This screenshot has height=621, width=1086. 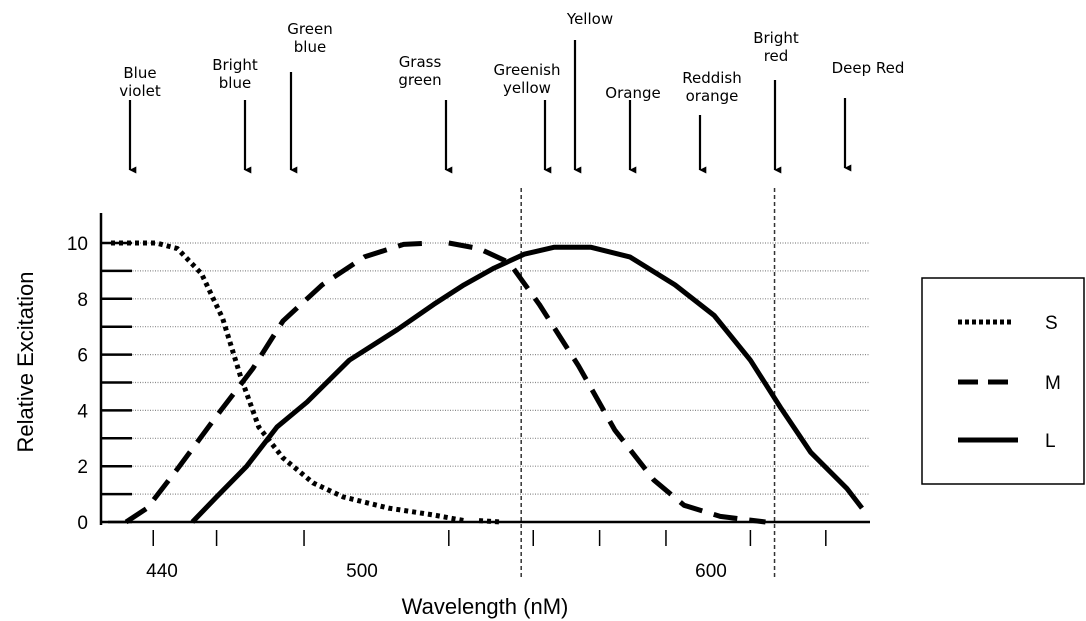 What do you see at coordinates (1051, 323) in the screenshot?
I see `legend-label-s: S` at bounding box center [1051, 323].